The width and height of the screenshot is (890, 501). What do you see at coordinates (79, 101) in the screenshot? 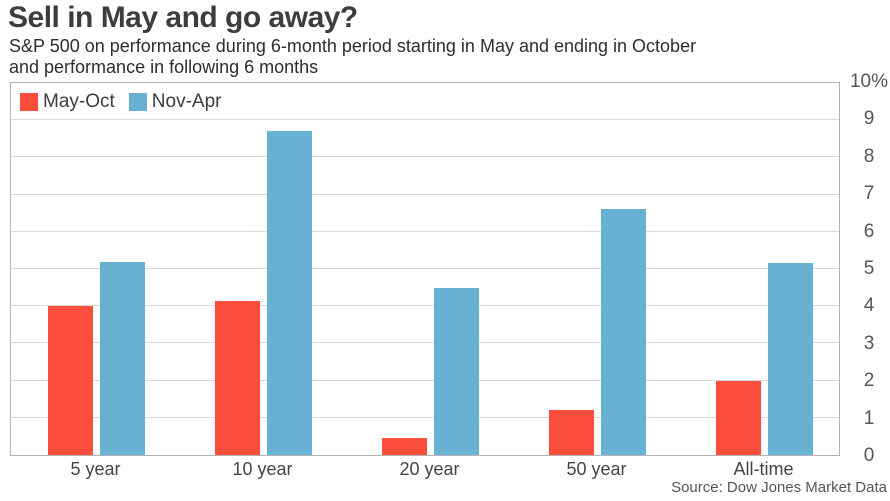
I see `legend-label-may-oct: May-Oct` at bounding box center [79, 101].